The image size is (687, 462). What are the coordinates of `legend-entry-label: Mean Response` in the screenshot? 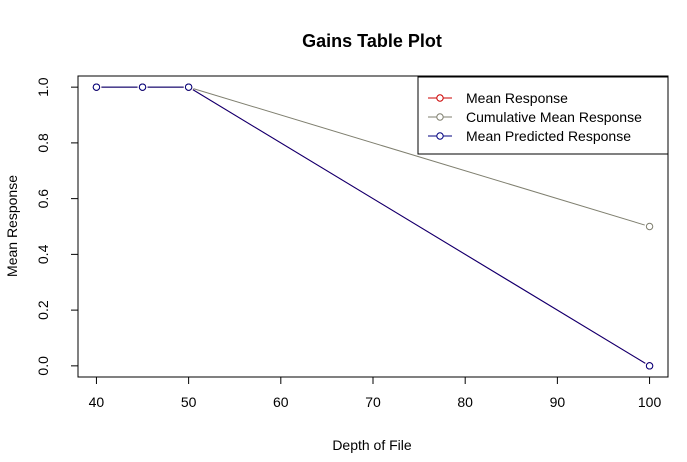 It's located at (517, 98).